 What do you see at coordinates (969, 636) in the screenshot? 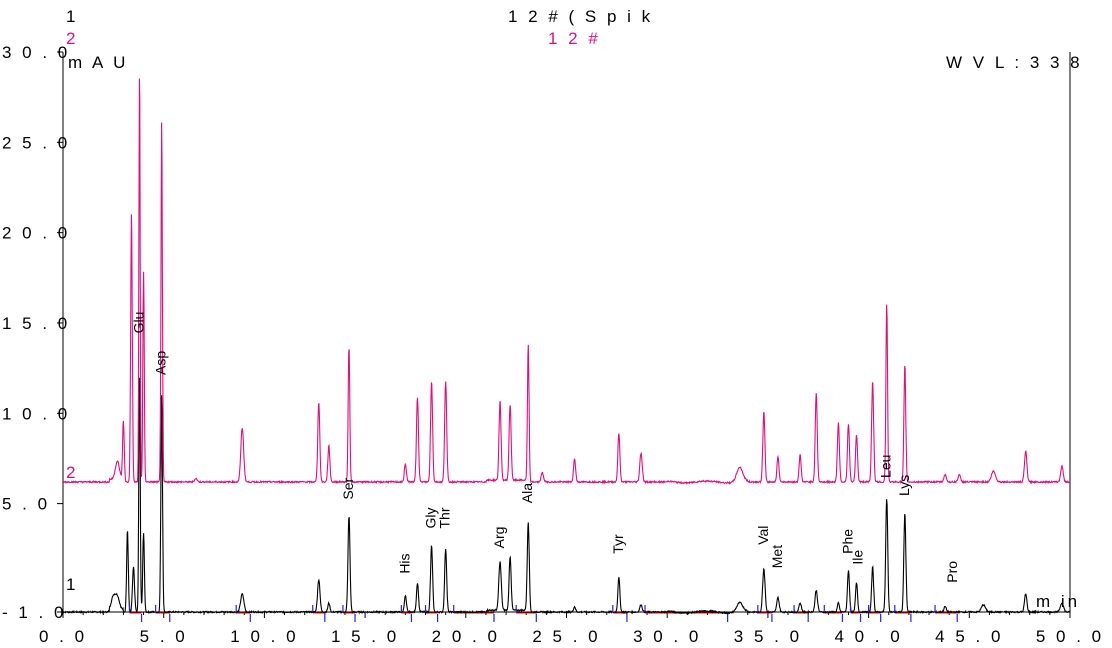
I see `x-tick-label: 4 5 . 0` at bounding box center [969, 636].